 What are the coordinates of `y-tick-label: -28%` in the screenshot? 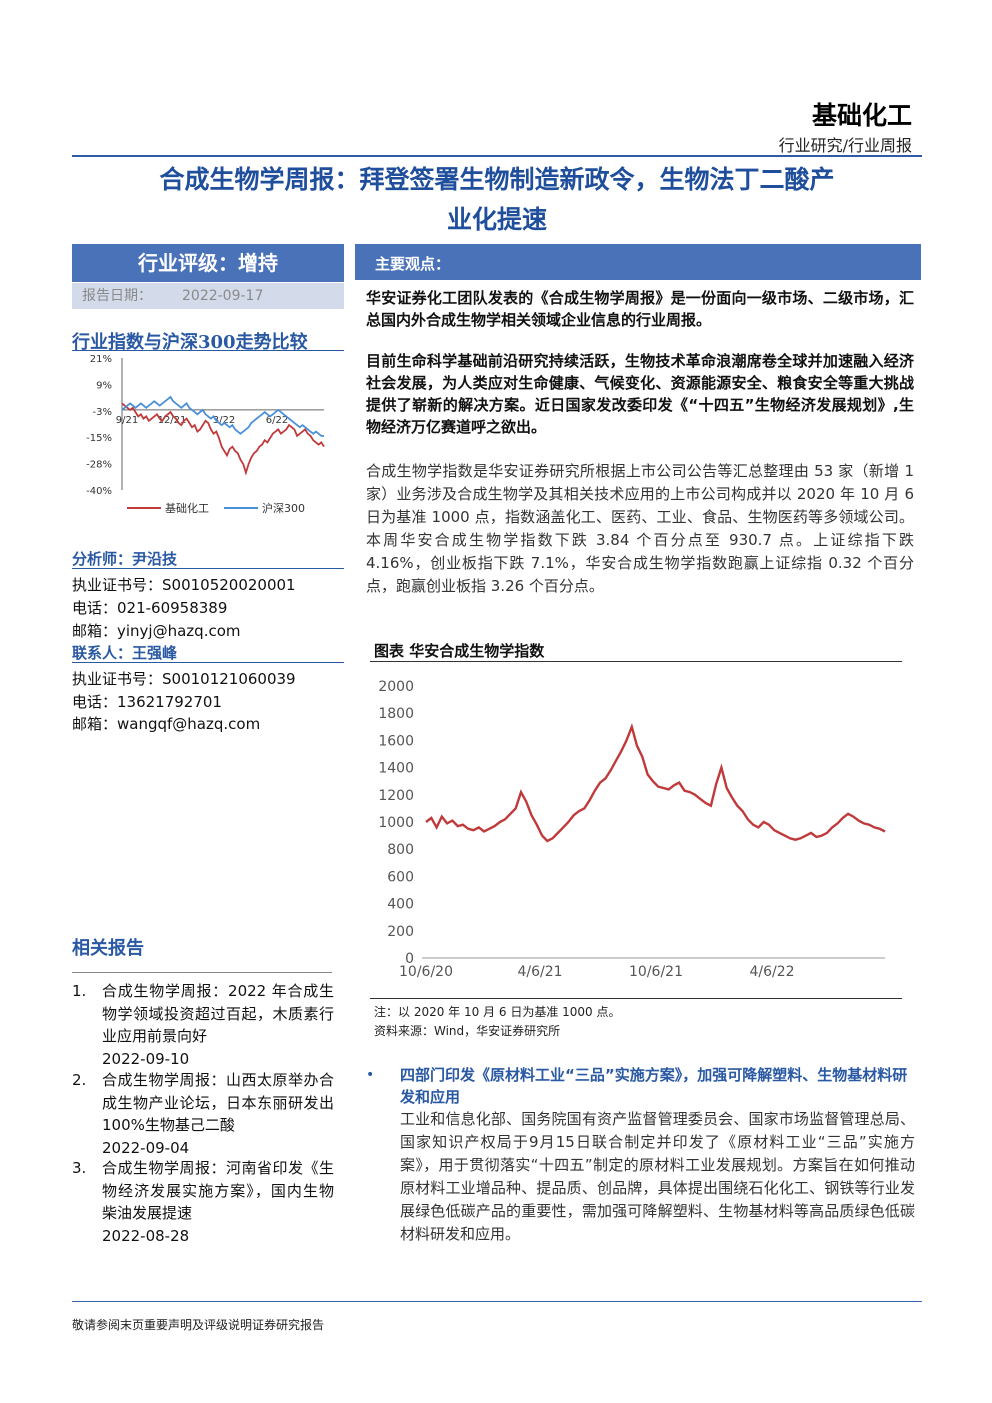 It's located at (99, 465).